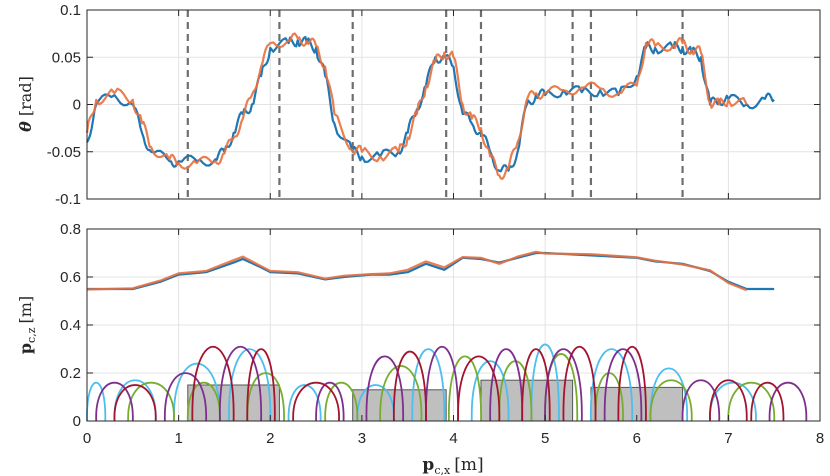 The height and width of the screenshot is (476, 830). I want to click on xtick-label: 0, so click(87, 438).